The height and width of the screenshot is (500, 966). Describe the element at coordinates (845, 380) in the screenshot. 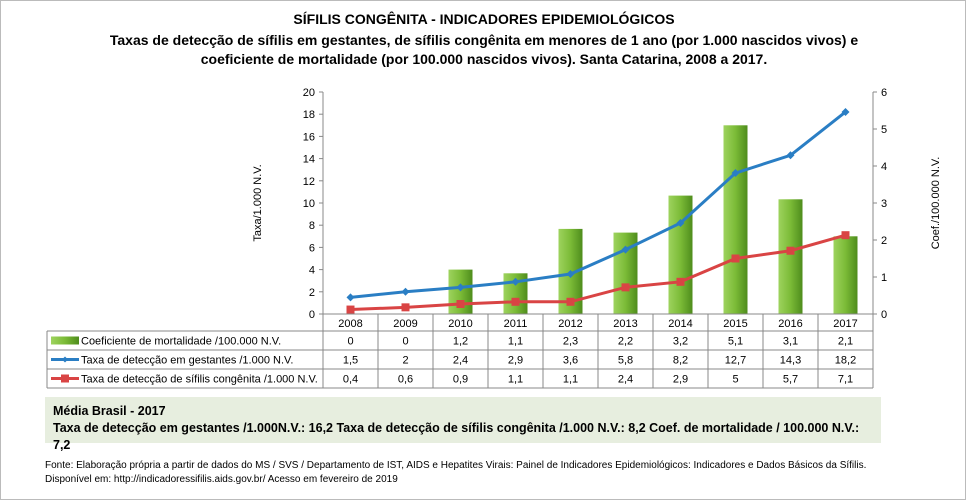

I see `table-value: 7,1` at that location.